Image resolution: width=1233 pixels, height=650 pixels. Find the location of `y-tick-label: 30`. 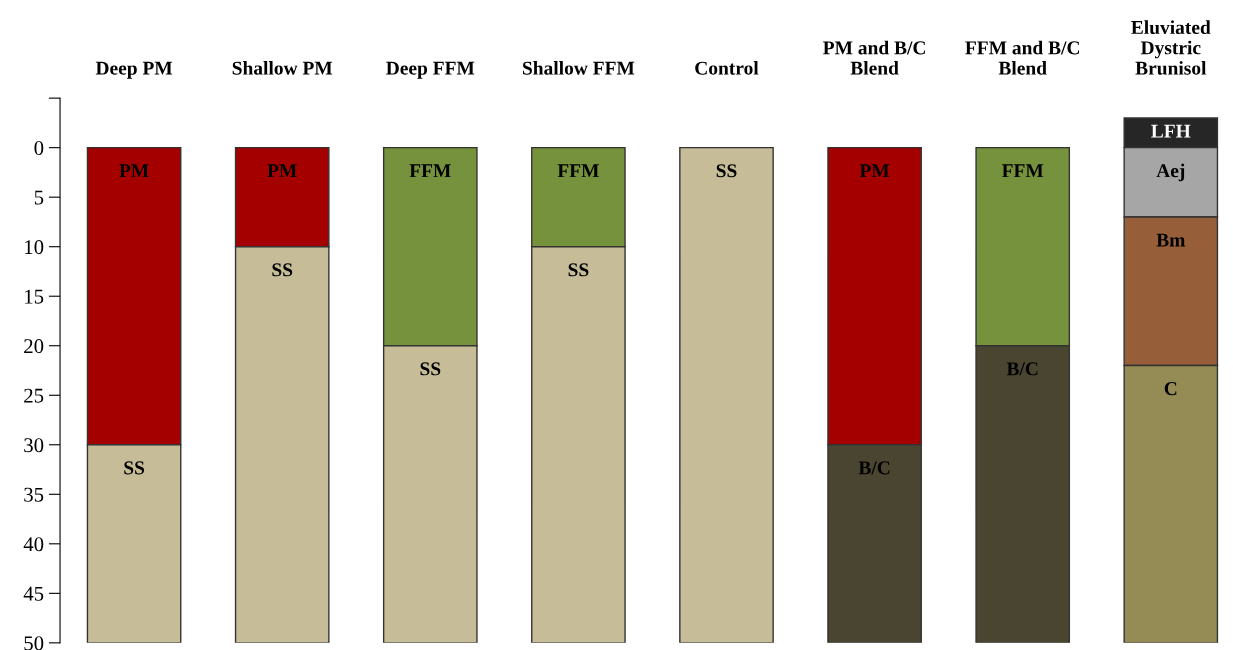

y-tick-label: 30 is located at coordinates (34, 445).